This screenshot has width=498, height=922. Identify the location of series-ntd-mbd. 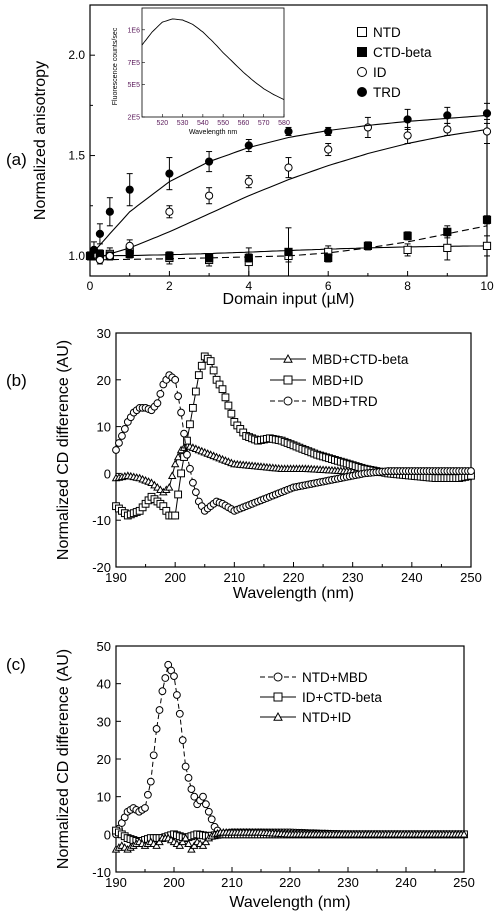
(290, 749).